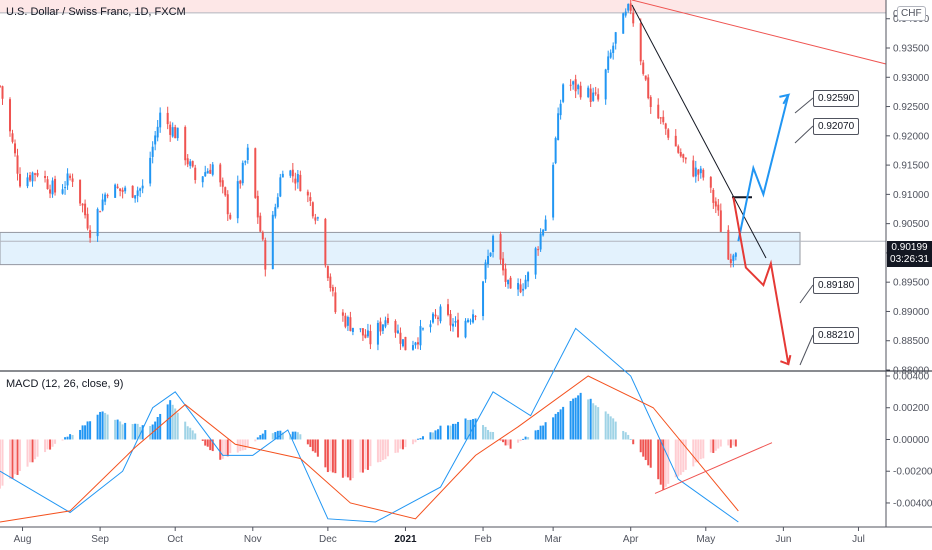  Describe the element at coordinates (836, 126) in the screenshot. I see `target-tag-2: 0.92070` at that location.